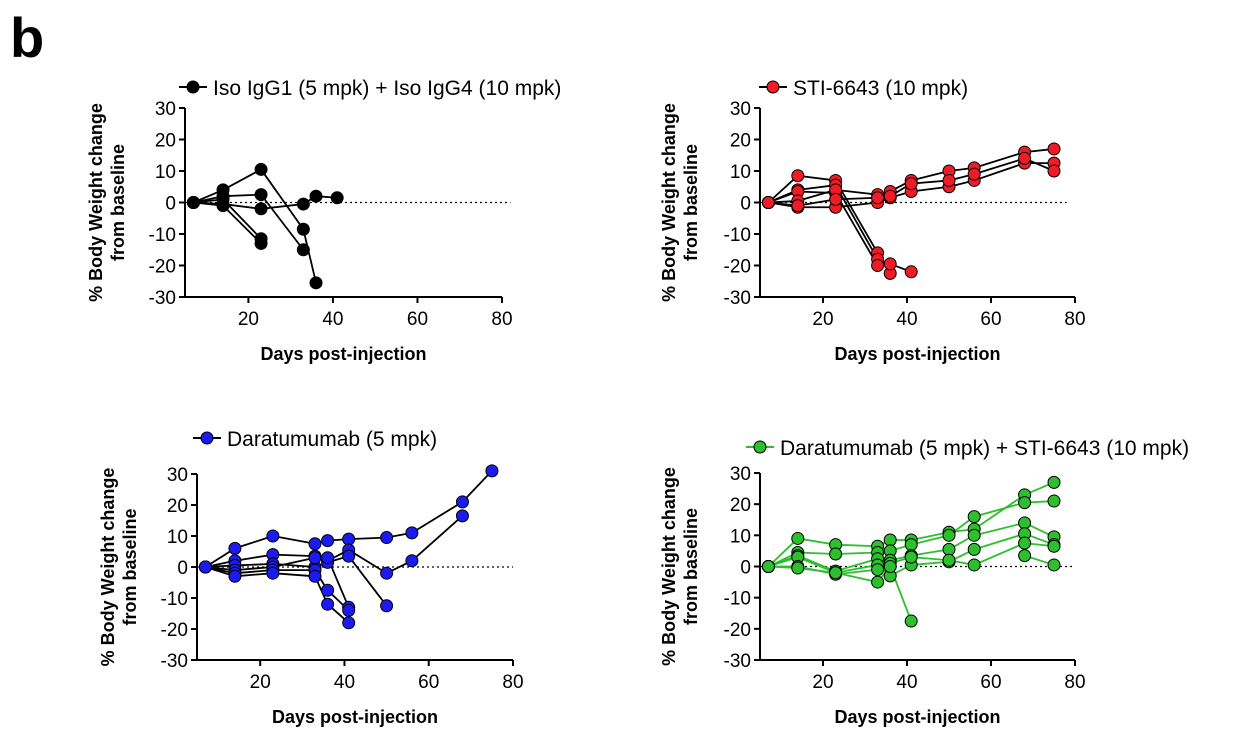  What do you see at coordinates (27, 37) in the screenshot?
I see `panel-label: b` at bounding box center [27, 37].